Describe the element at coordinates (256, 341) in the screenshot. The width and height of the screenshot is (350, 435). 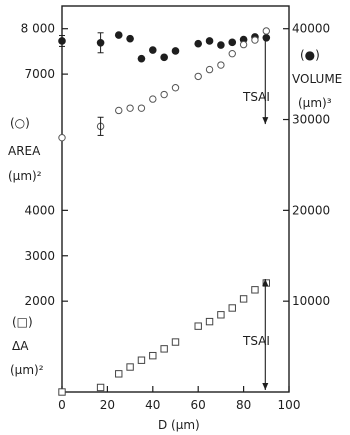
I see `tsai-annotation-delta: TSAI` at that location.